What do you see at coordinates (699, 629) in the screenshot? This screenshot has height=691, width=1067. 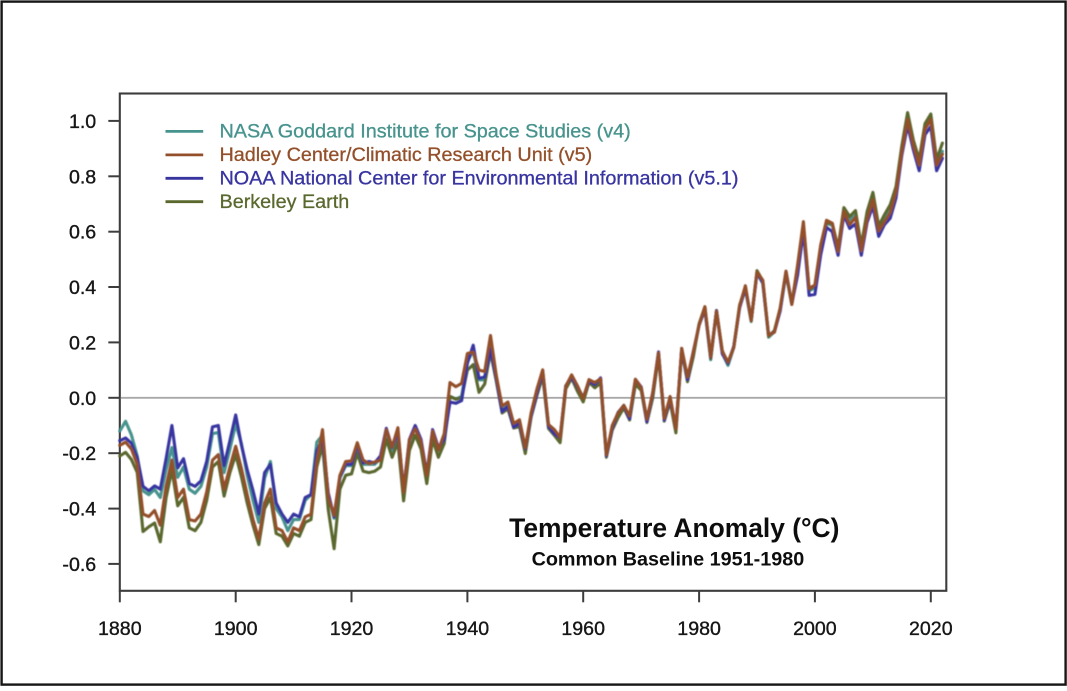 I see `svg-text: 1980` at bounding box center [699, 629].